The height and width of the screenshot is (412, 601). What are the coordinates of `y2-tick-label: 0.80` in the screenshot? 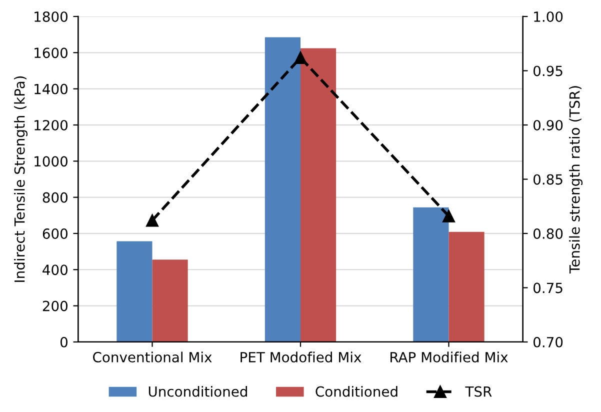 It's located at (548, 233).